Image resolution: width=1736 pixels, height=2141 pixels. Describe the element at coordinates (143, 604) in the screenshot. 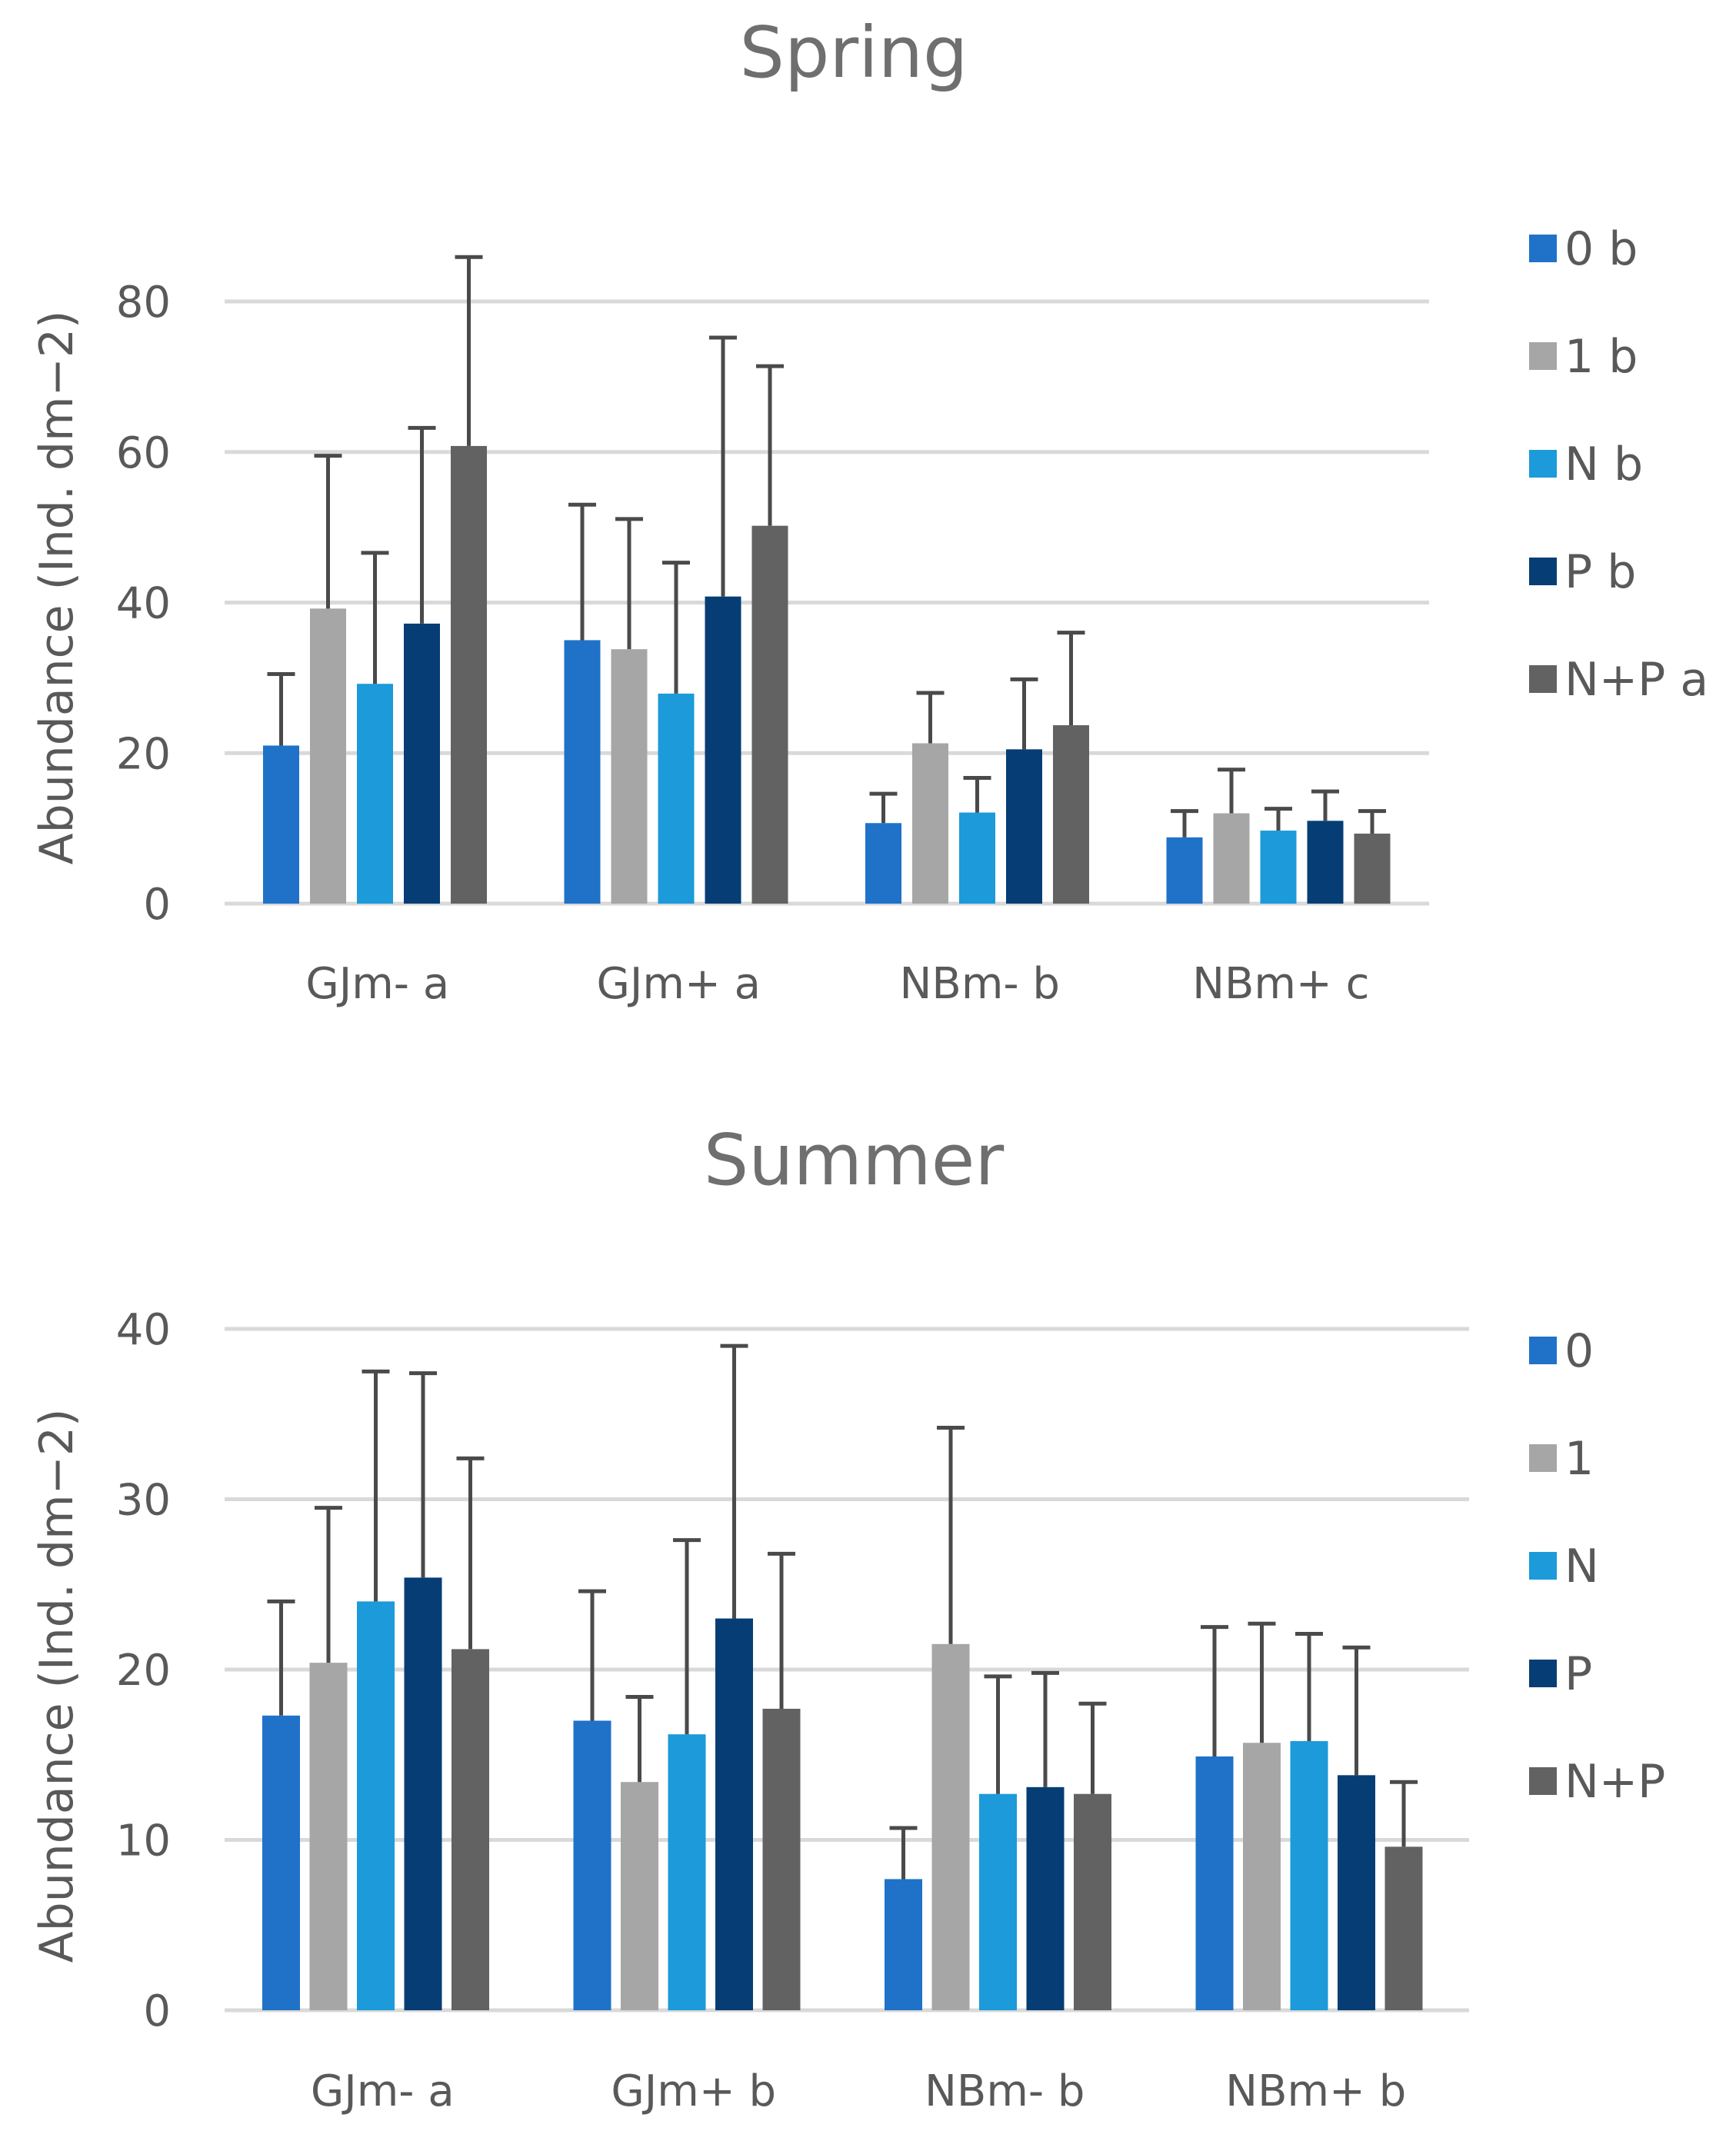

I see `chart1-ytick-label: 40` at that location.